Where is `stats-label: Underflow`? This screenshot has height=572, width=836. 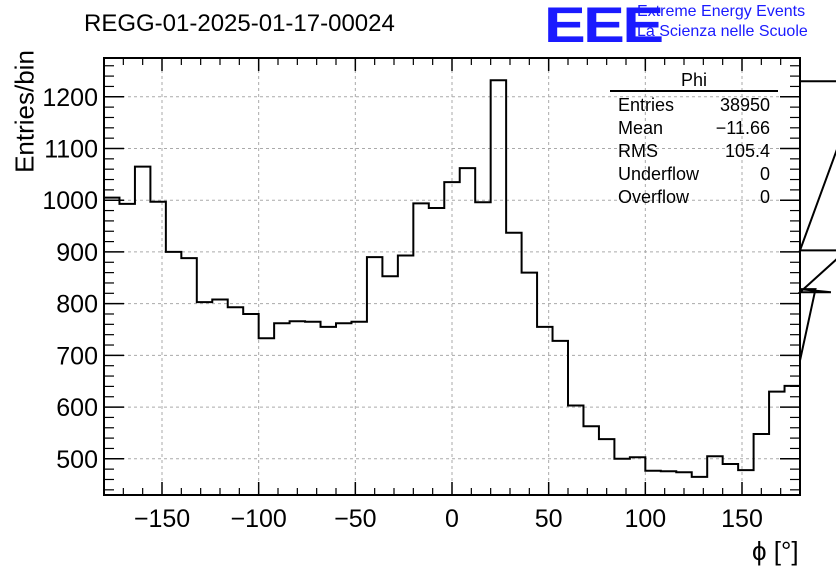
stats-label: Underflow is located at coordinates (659, 174).